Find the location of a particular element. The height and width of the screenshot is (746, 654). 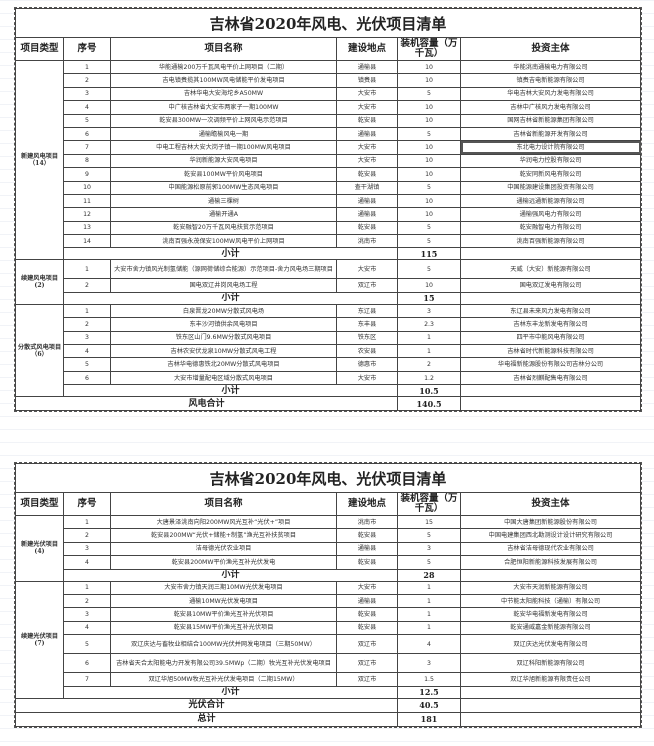

capacity-cell: 15 is located at coordinates (429, 522).